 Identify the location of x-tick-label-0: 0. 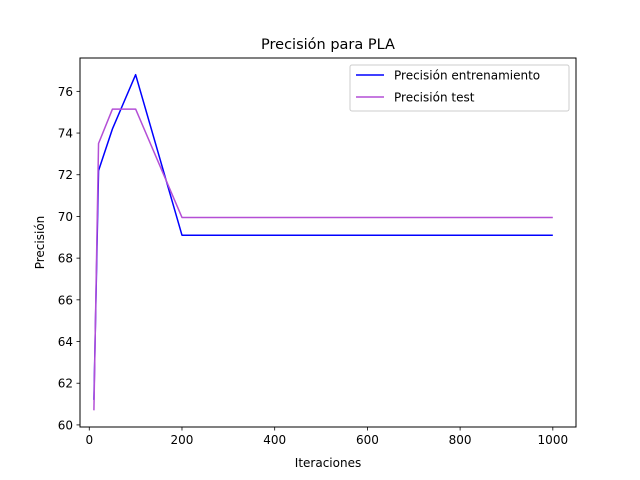
(89, 440).